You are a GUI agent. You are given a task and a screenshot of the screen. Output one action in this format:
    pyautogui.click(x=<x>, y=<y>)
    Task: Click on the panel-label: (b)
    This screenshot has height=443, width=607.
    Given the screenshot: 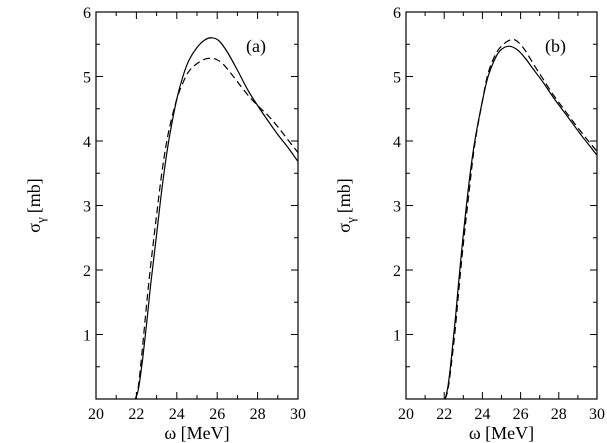 What is the action you would take?
    pyautogui.click(x=555, y=46)
    